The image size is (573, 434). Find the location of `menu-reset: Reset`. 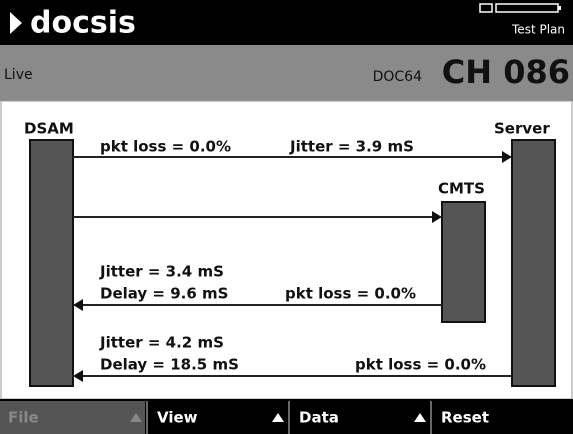

menu-reset: Reset is located at coordinates (503, 417).